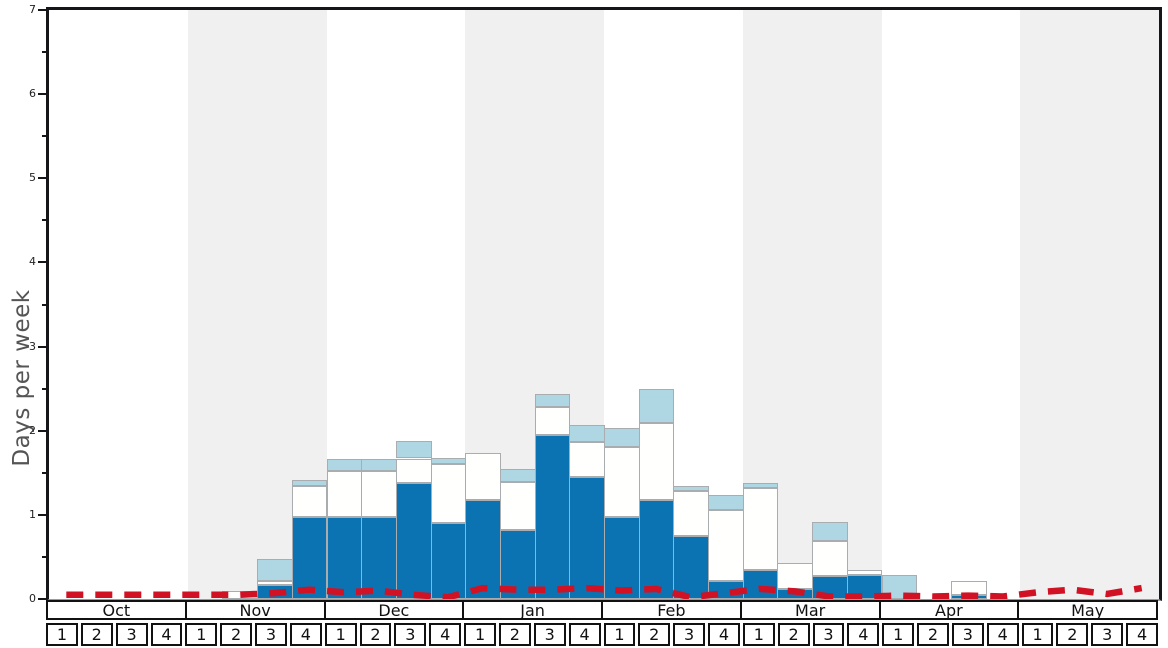  What do you see at coordinates (949, 610) in the screenshot?
I see `month-label-apr: Apr` at bounding box center [949, 610].